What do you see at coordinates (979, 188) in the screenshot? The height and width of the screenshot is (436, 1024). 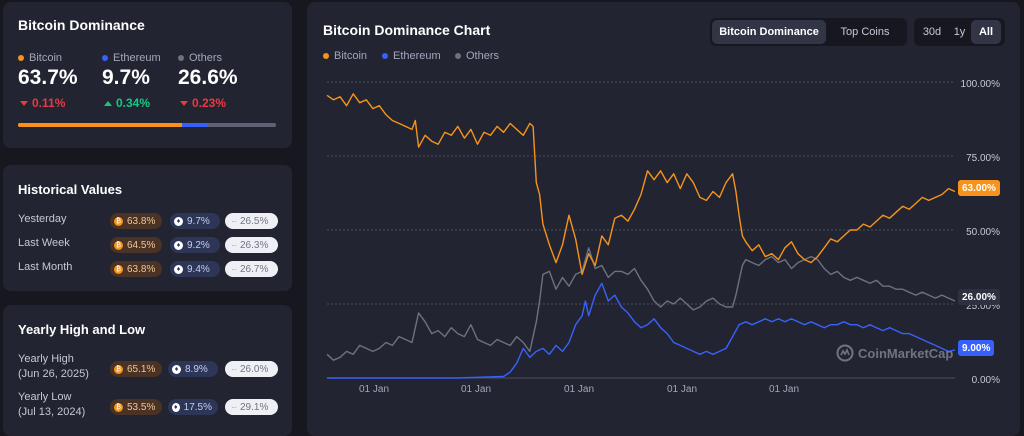 I see `bitcoin-current-tag: 63.00%` at bounding box center [979, 188].